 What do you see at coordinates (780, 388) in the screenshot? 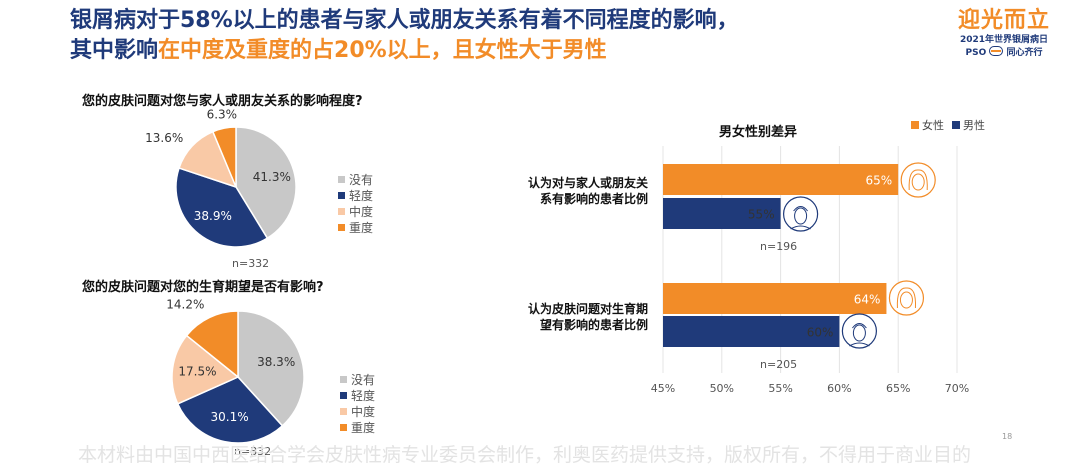
I see `bar-x-tick-label: 55%` at bounding box center [780, 388].